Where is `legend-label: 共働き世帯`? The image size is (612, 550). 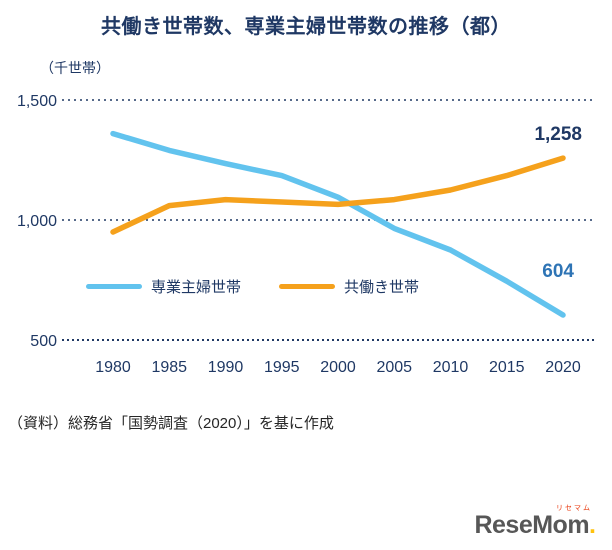
legend-label: 共働き世帯 is located at coordinates (382, 287).